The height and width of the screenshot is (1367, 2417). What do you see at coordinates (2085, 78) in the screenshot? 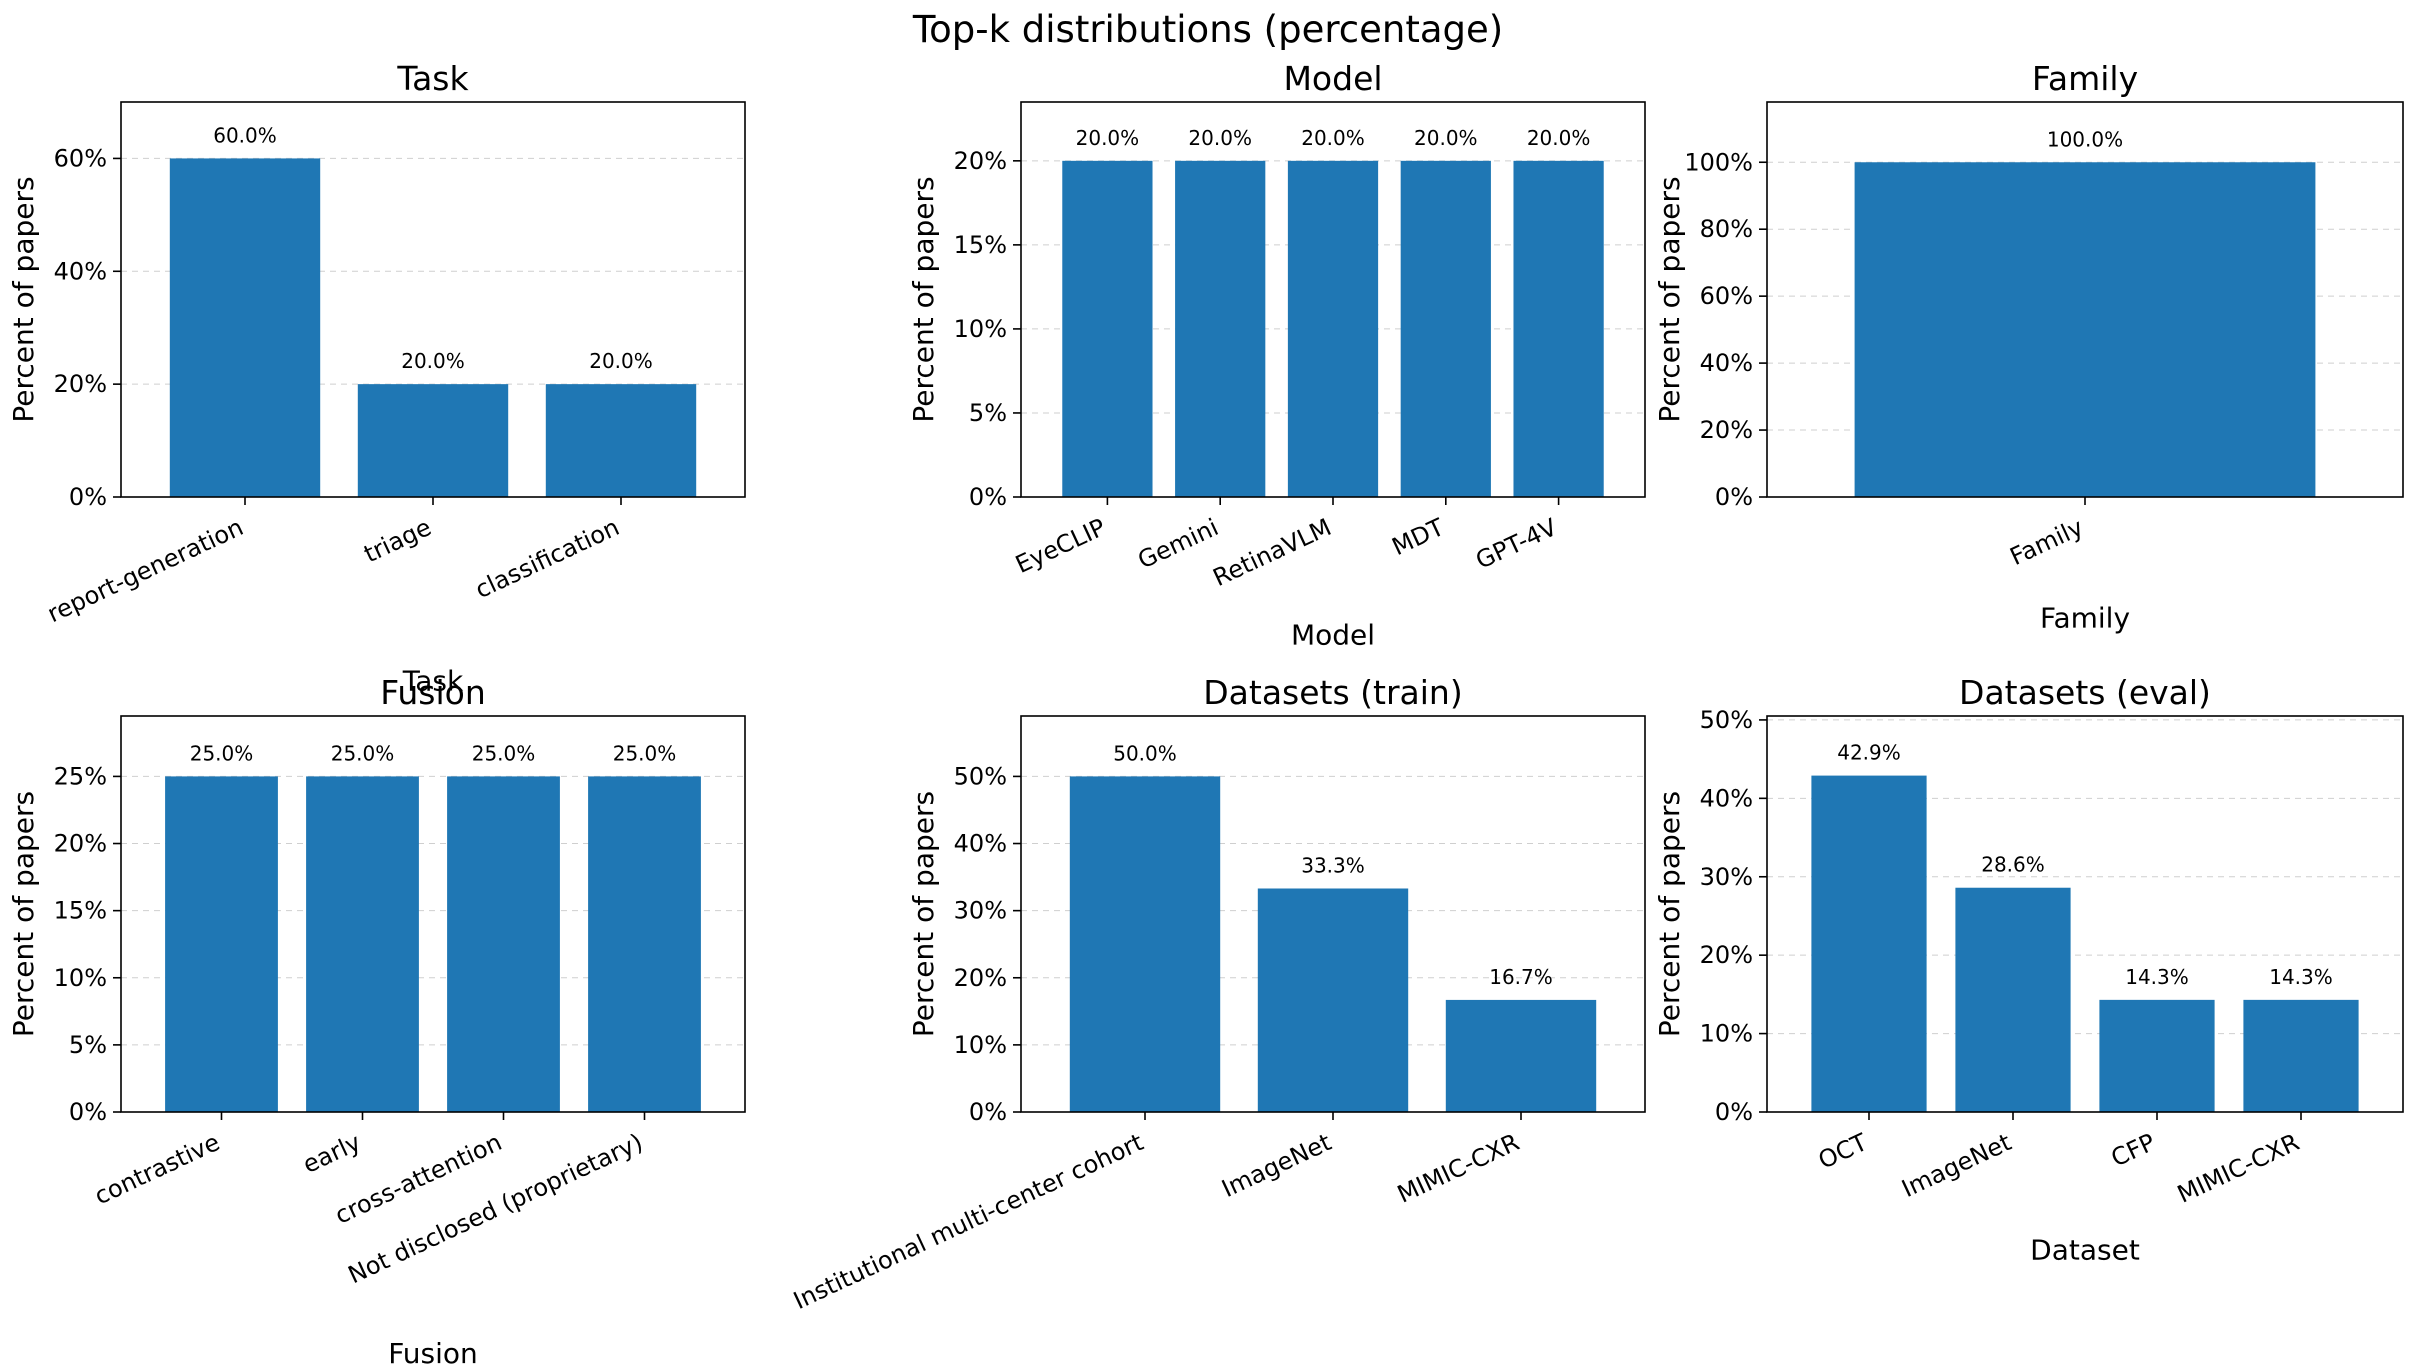
I see `panel-title: Family` at bounding box center [2085, 78].